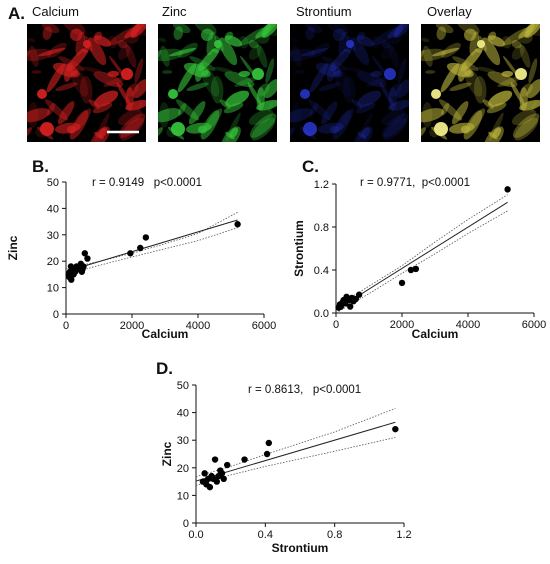 Image resolution: width=550 pixels, height=564 pixels. What do you see at coordinates (16, 13) in the screenshot?
I see `panel-a-letter: A.` at bounding box center [16, 13].